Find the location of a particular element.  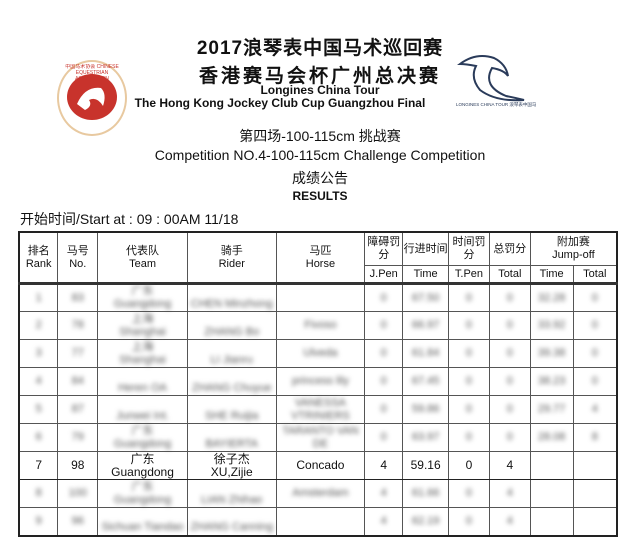

cell-rank: 2 is located at coordinates (38, 325).